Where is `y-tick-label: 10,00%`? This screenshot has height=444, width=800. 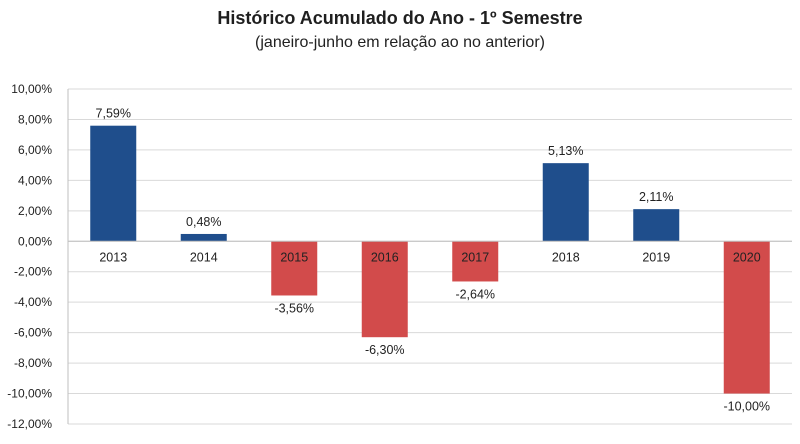 y-tick-label: 10,00% is located at coordinates (31, 89).